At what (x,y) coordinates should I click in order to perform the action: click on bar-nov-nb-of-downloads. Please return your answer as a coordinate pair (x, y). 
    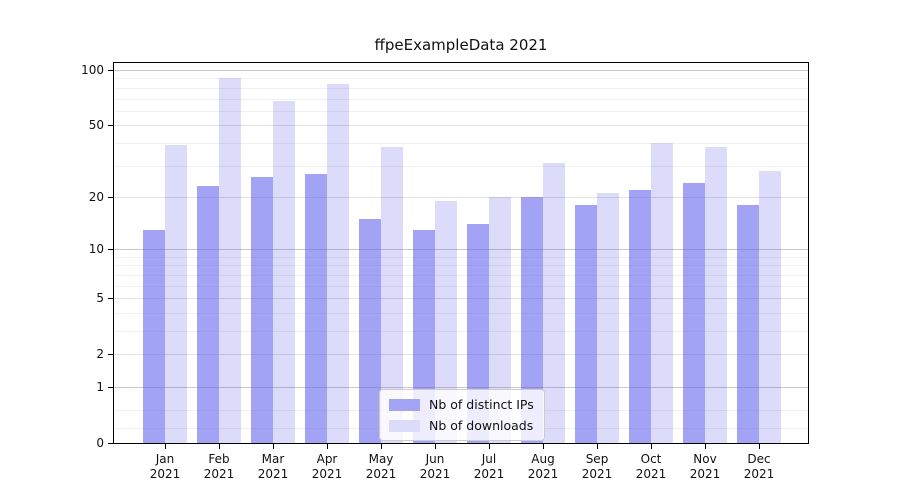
    Looking at the image, I should click on (716, 294).